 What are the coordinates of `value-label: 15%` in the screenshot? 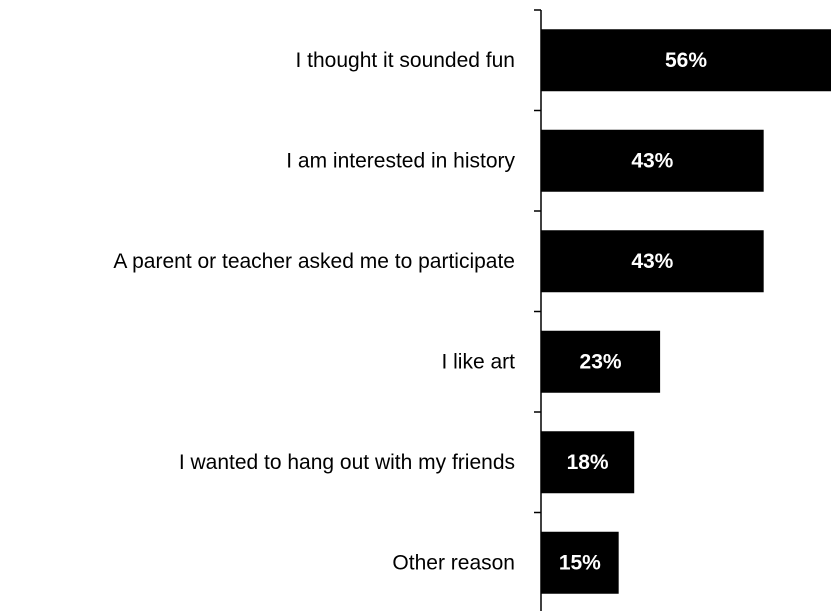 It's located at (580, 562).